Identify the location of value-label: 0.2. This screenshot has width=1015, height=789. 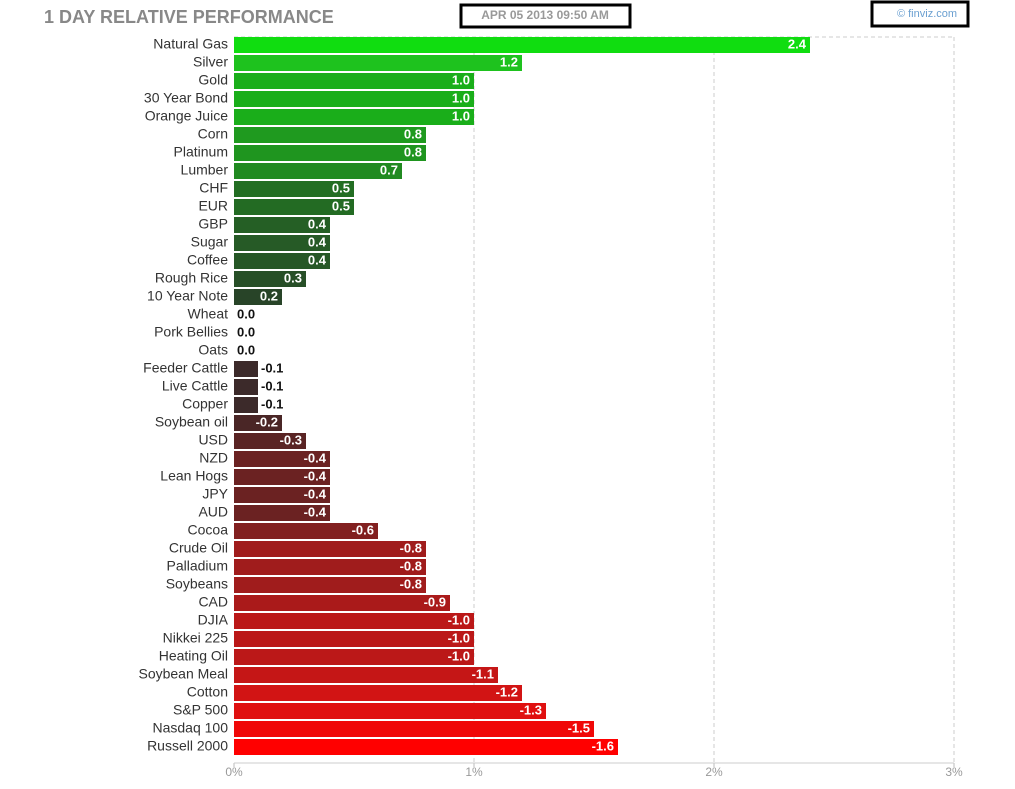
(269, 295).